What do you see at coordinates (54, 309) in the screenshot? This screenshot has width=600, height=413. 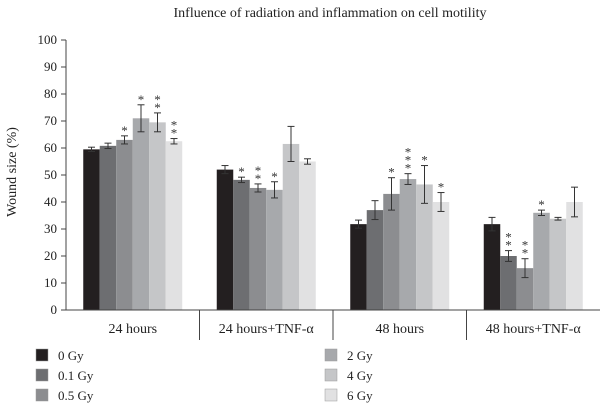 I see `y-tick-label: 0` at bounding box center [54, 309].